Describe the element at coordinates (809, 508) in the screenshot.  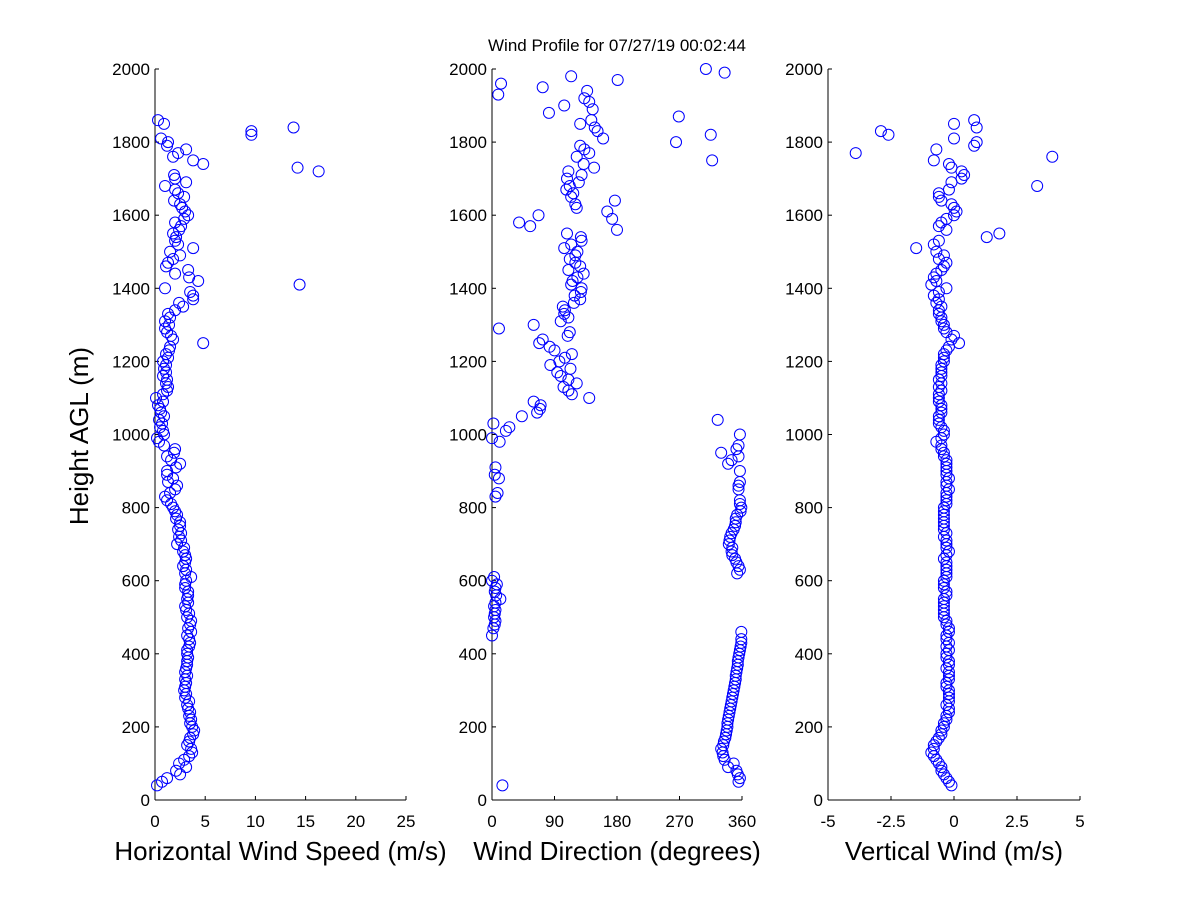
I see `y-tick-label: 800` at that location.